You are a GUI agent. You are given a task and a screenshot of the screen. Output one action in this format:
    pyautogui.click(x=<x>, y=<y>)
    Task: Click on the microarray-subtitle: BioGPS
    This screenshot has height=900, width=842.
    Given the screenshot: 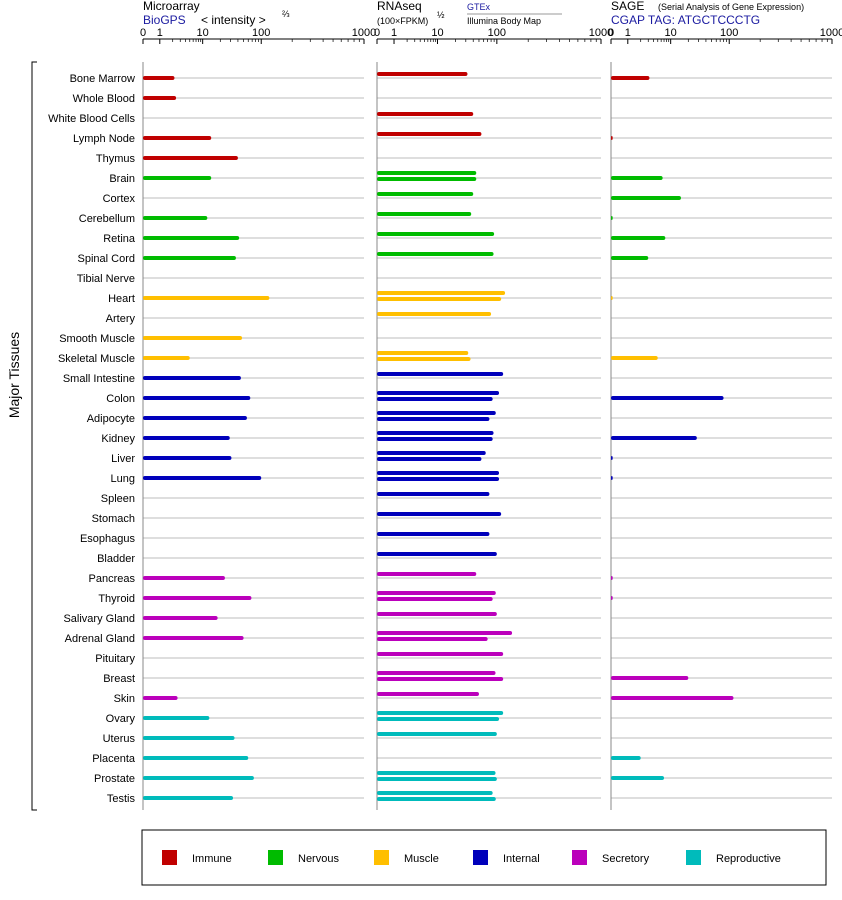 What is the action you would take?
    pyautogui.click(x=164, y=20)
    